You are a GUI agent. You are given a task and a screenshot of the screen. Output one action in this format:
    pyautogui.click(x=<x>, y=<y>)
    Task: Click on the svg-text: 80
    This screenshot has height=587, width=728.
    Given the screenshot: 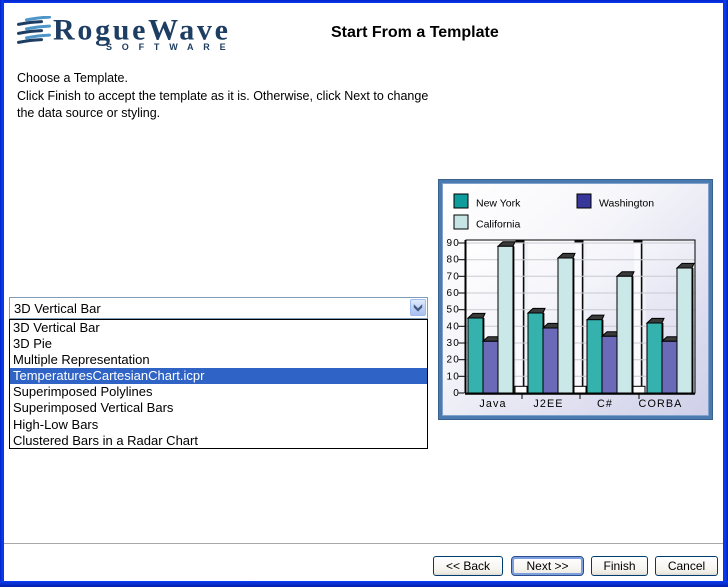 What is the action you would take?
    pyautogui.click(x=453, y=260)
    